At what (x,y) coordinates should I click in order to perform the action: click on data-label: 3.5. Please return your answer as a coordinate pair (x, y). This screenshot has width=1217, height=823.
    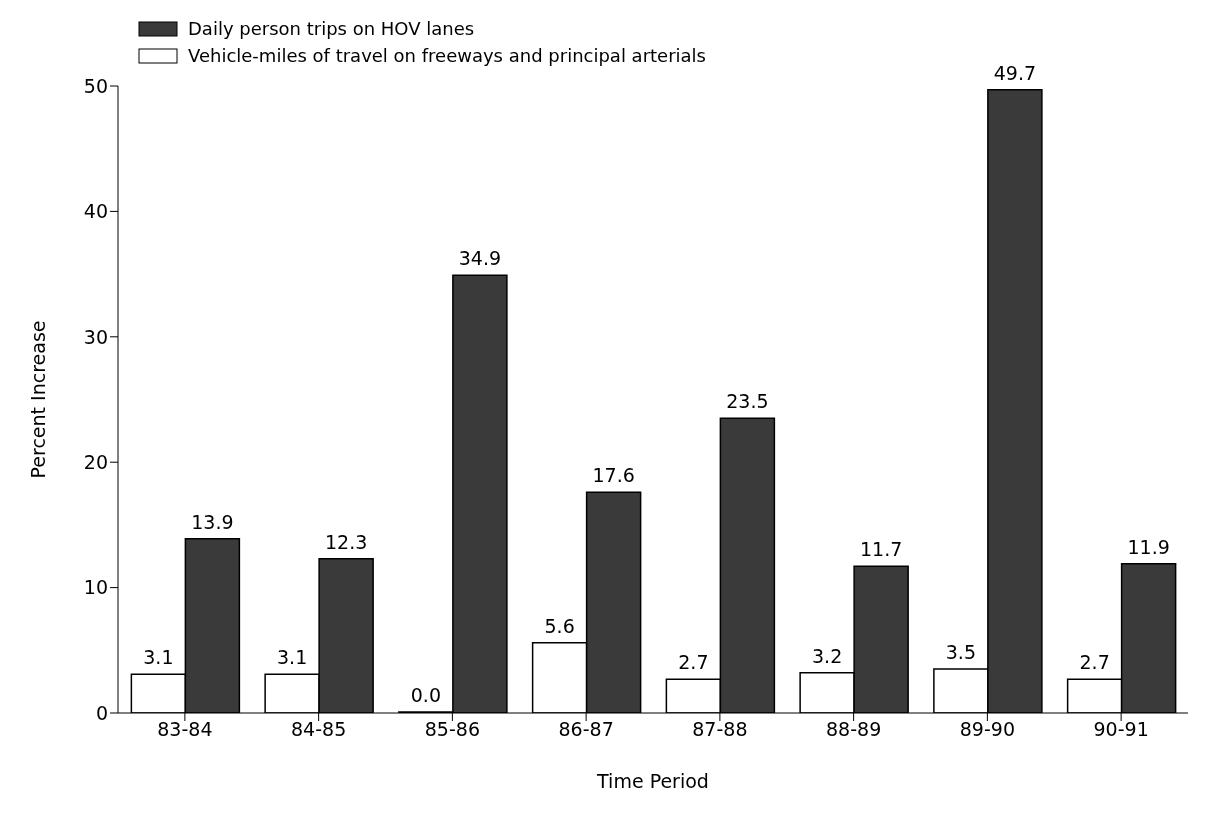
    Looking at the image, I should click on (960, 652).